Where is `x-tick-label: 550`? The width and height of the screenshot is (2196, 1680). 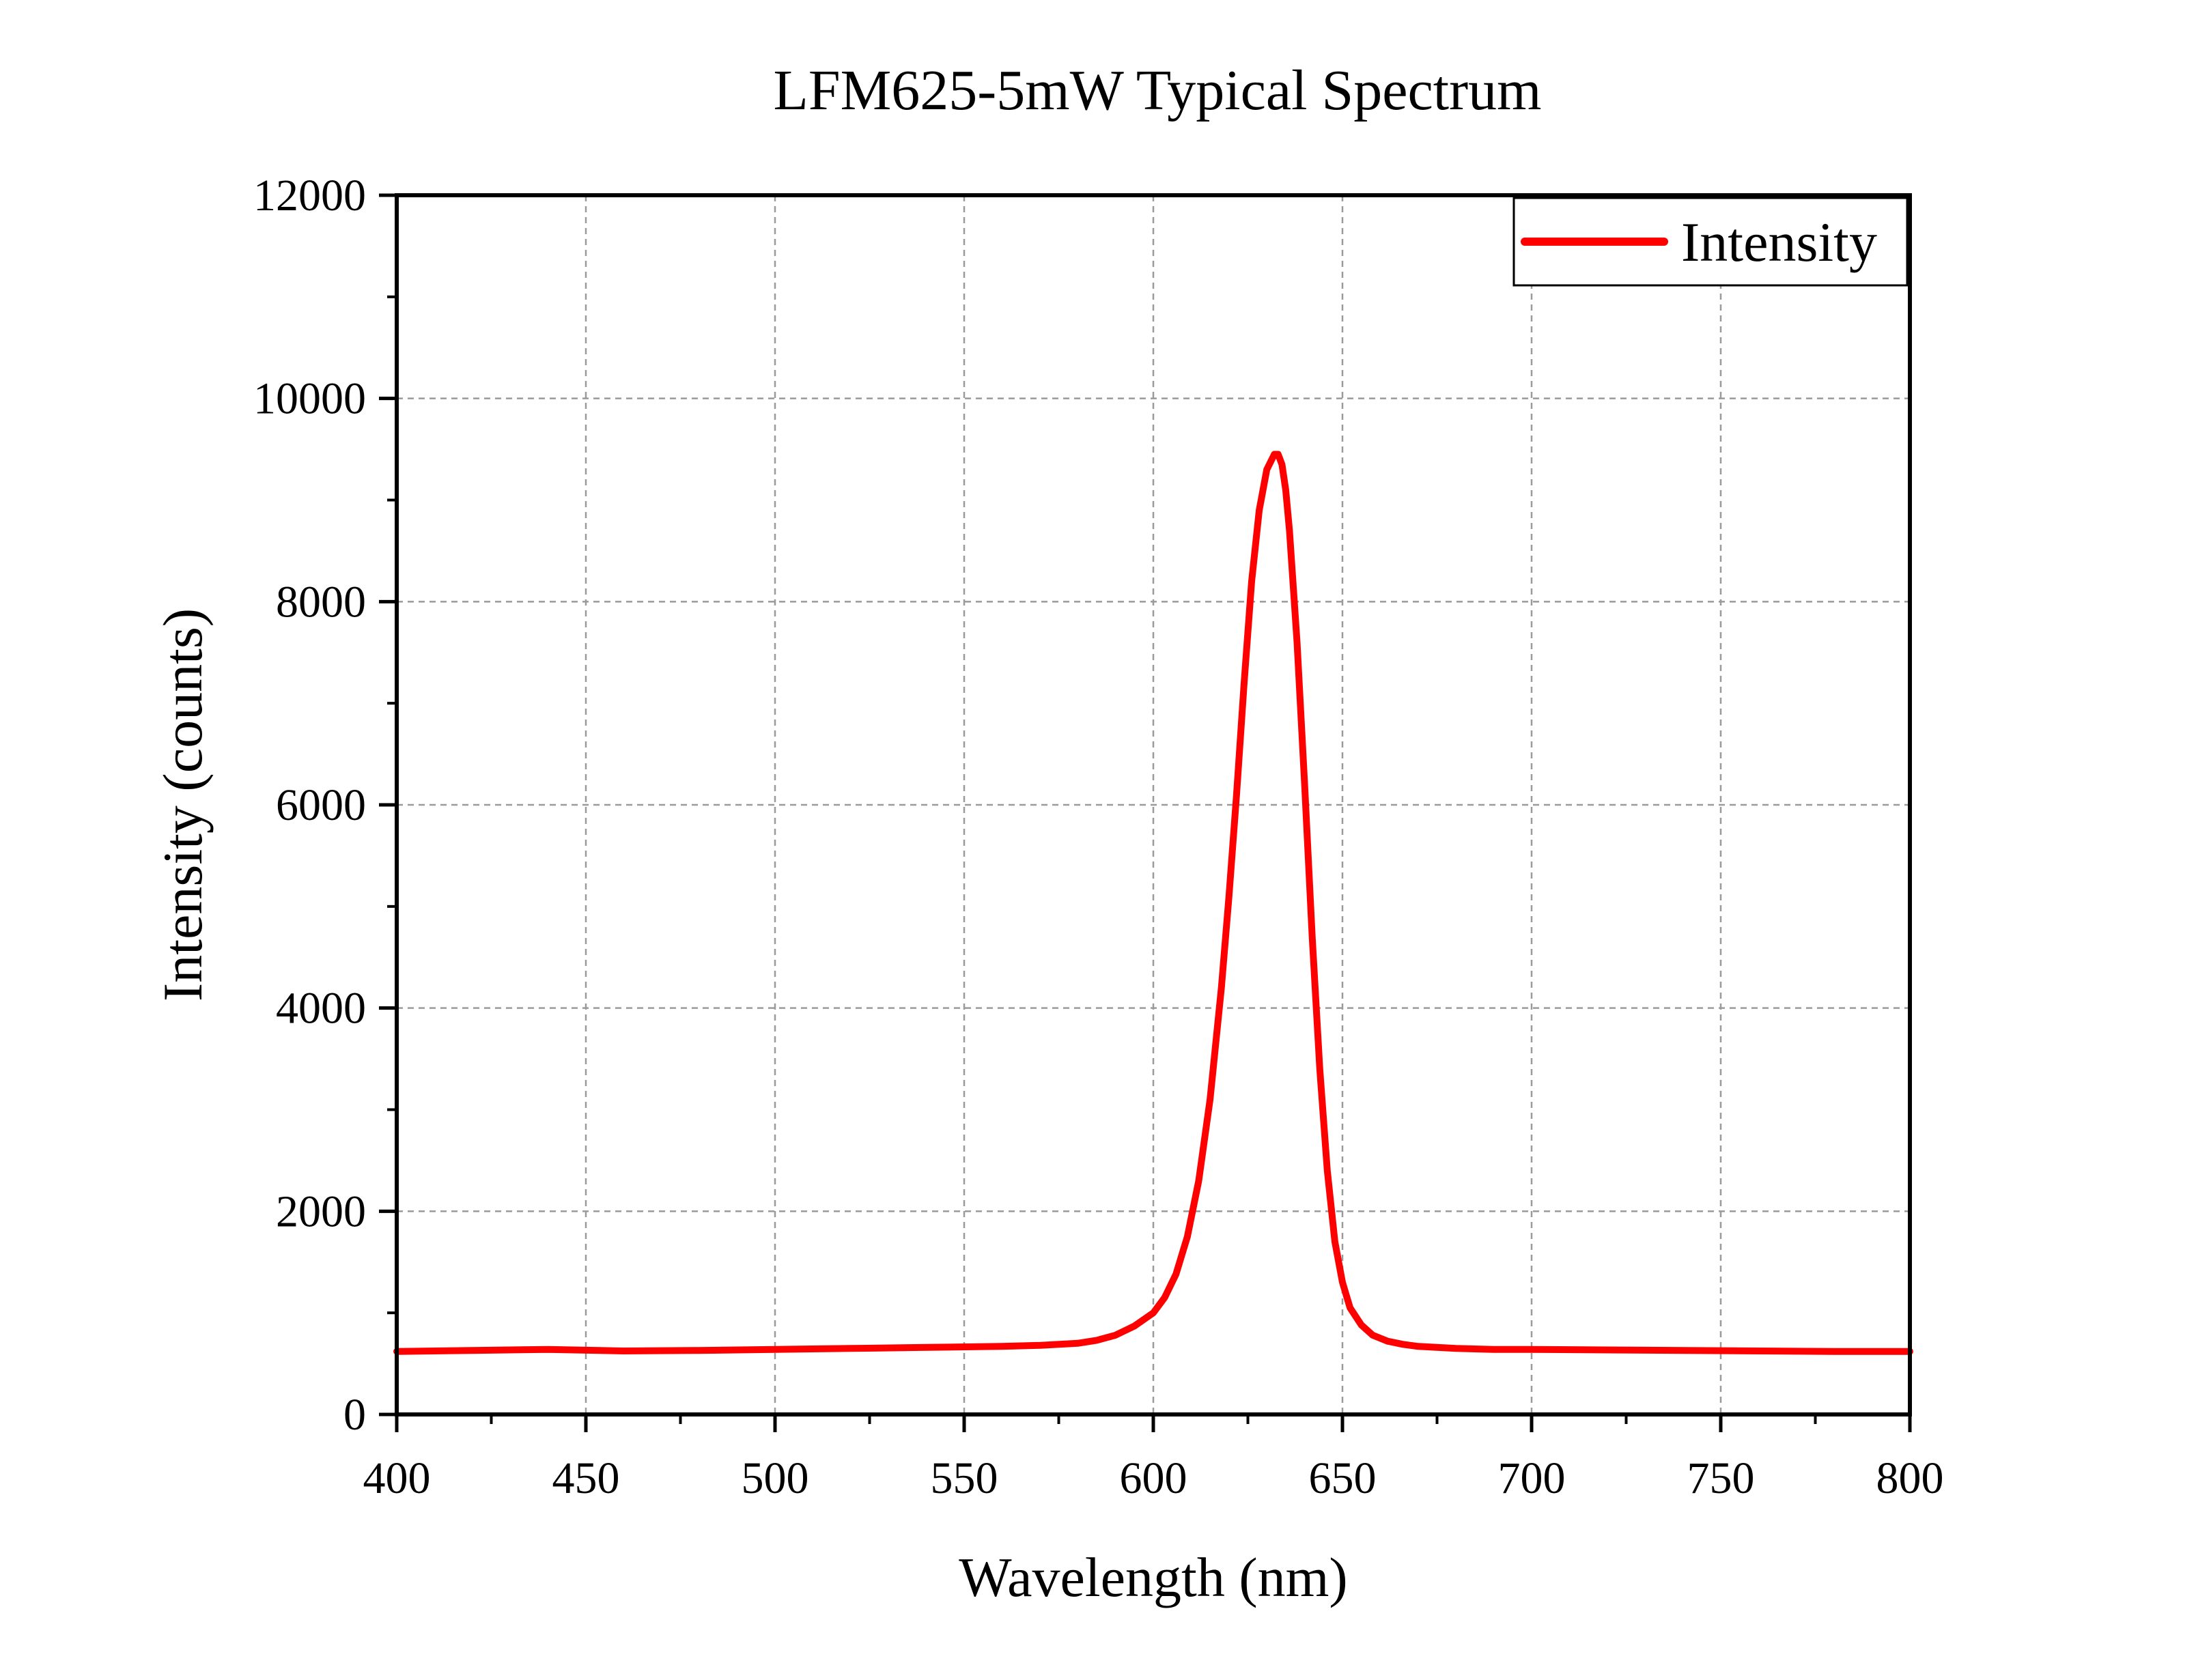 x-tick-label: 550 is located at coordinates (965, 1478).